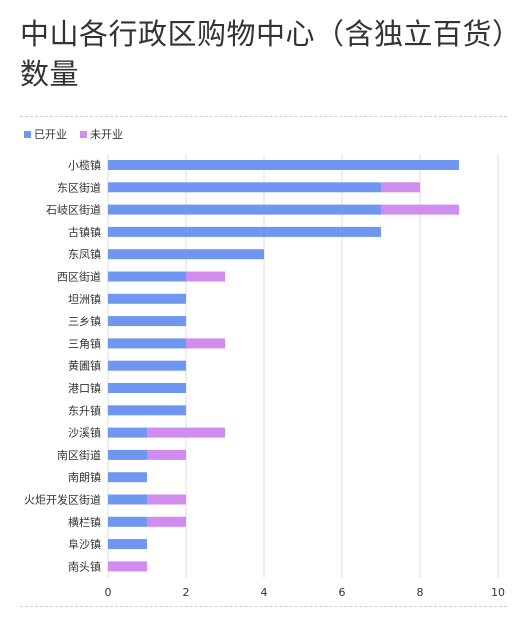 This screenshot has height=619, width=527. I want to click on chart-title: 中山各行政区购物中心（含独立百货）数量, so click(264, 54).